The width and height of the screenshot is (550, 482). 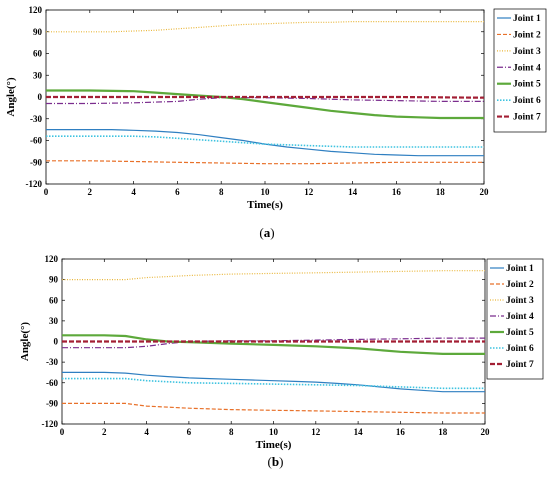 I want to click on caption-a: (a), so click(x=266, y=232).